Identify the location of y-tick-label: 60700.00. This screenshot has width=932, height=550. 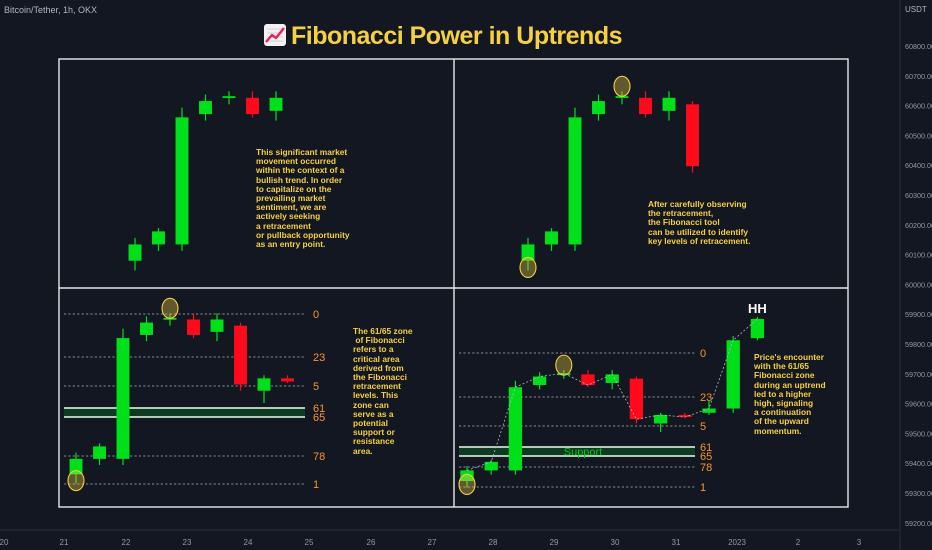
(918, 76).